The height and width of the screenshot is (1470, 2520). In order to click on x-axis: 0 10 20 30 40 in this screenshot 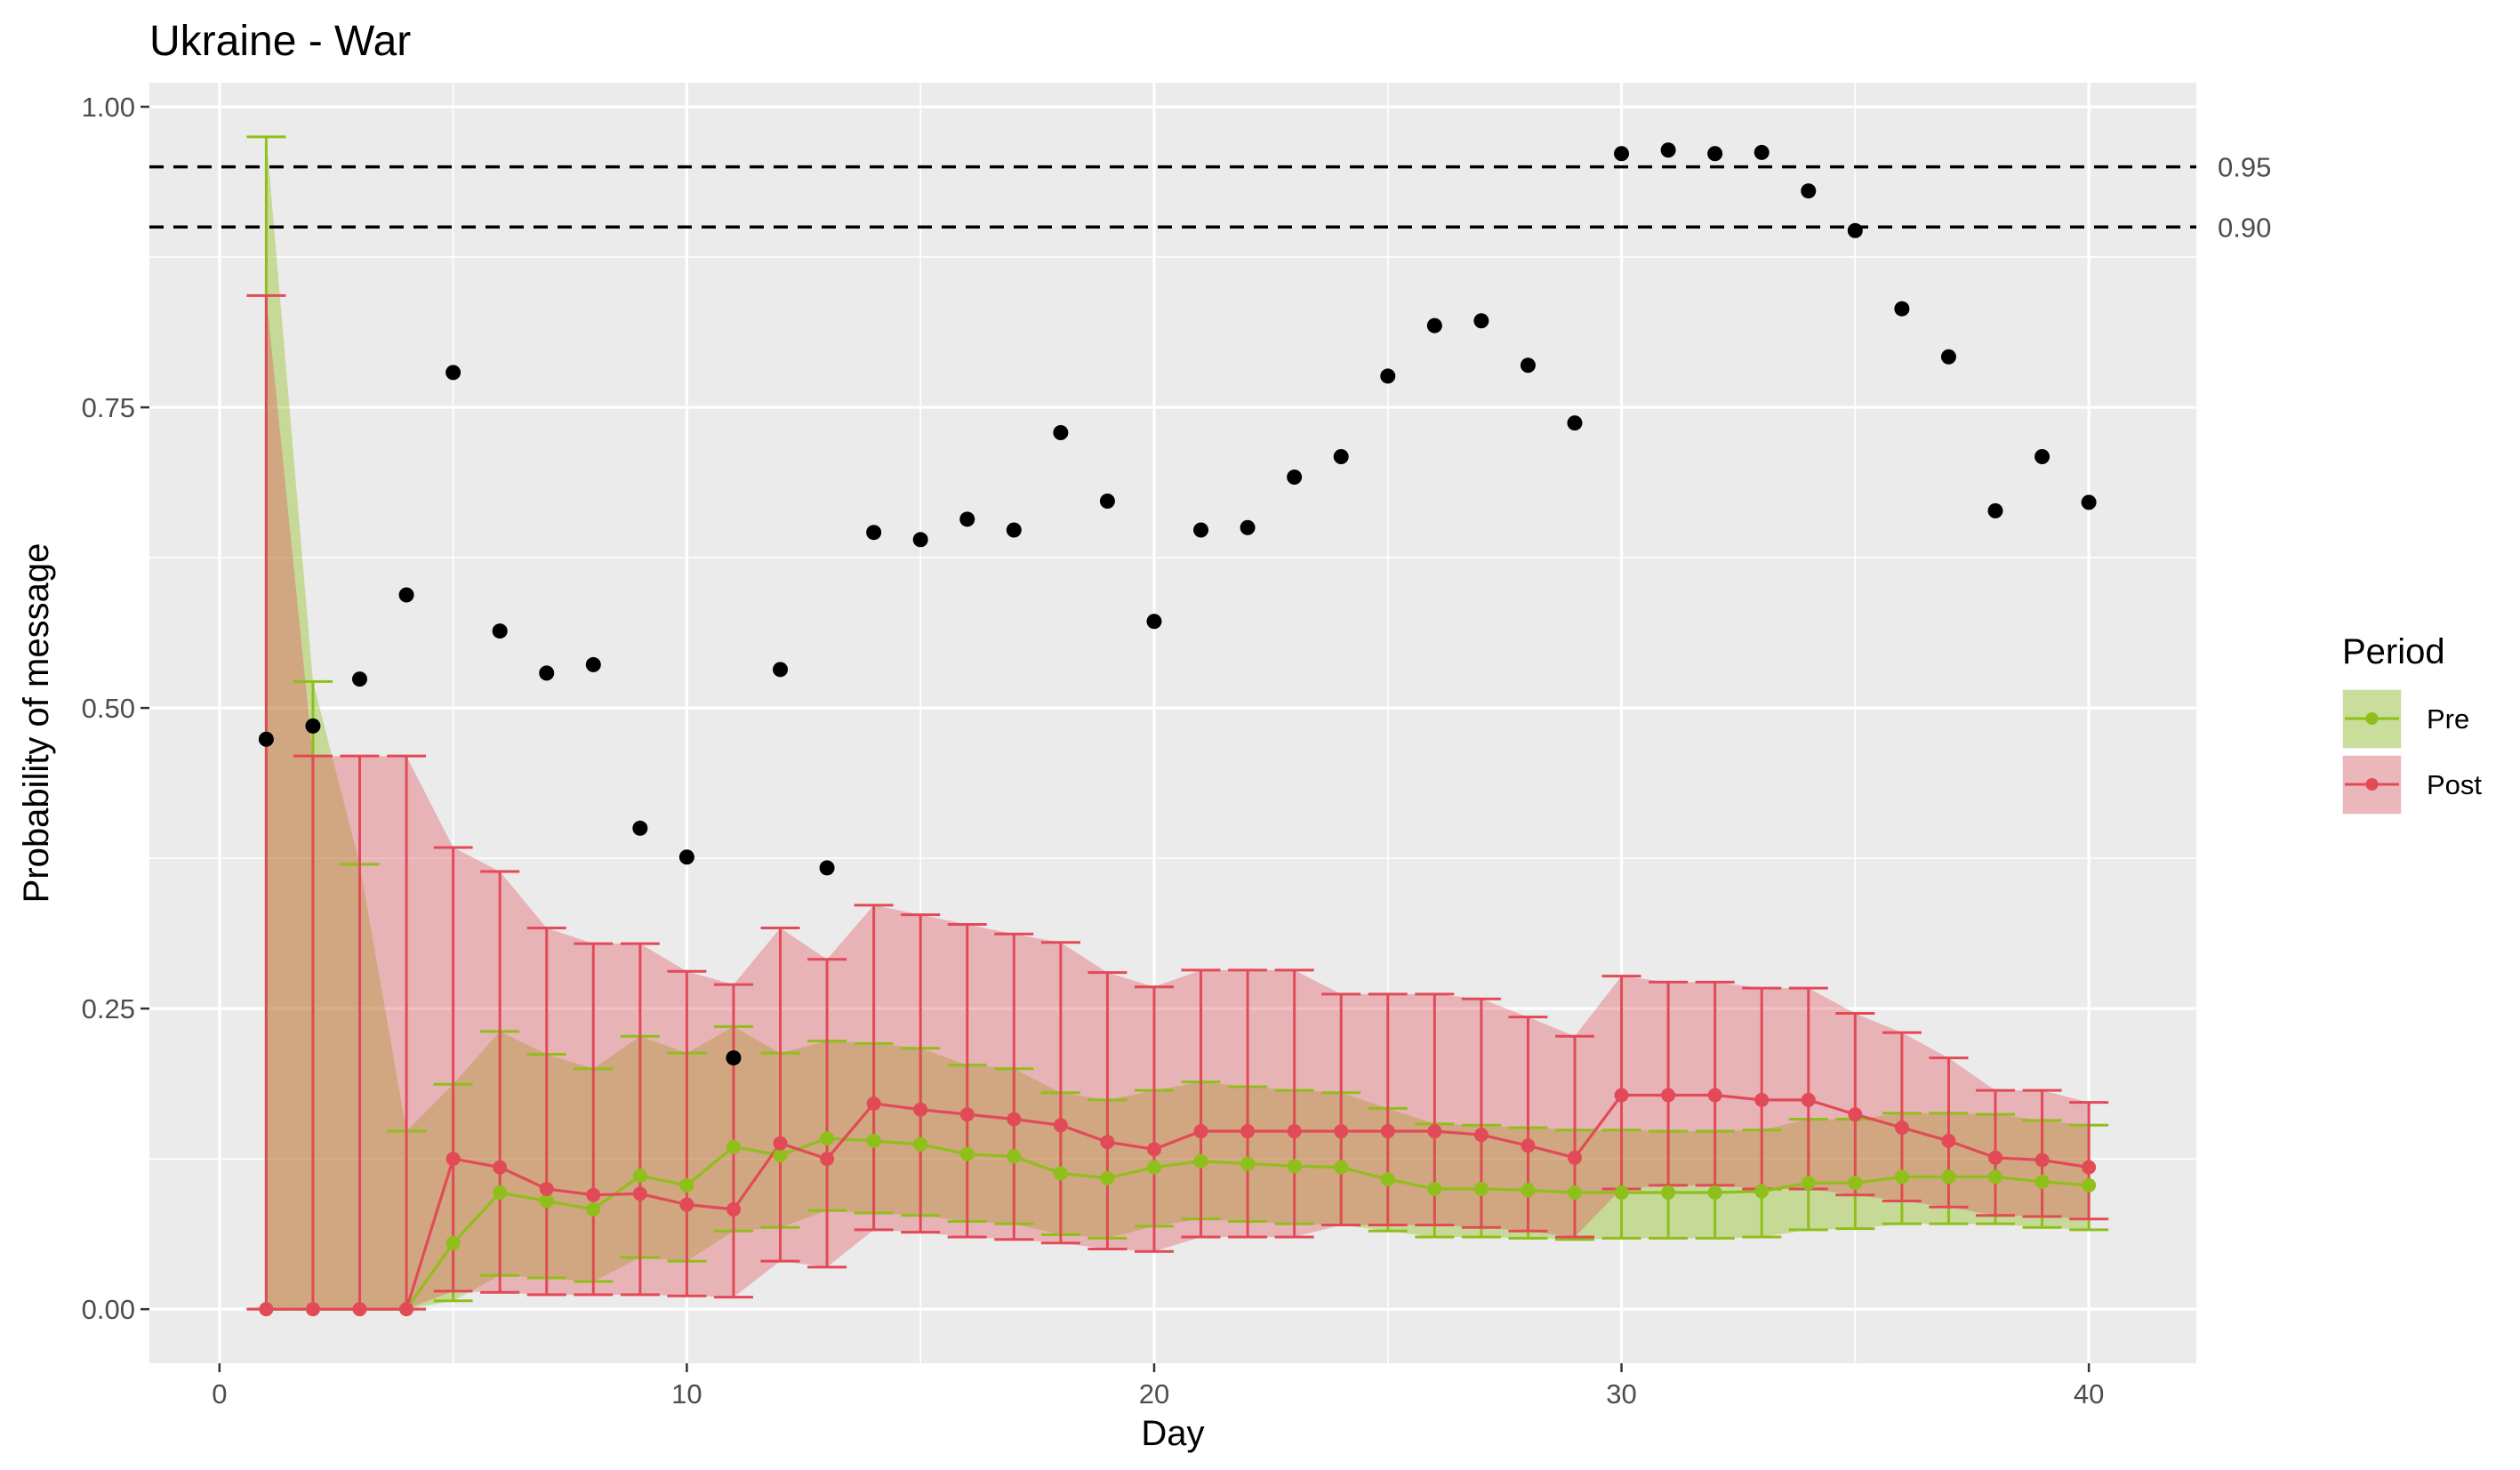, I will do `click(1158, 1386)`.